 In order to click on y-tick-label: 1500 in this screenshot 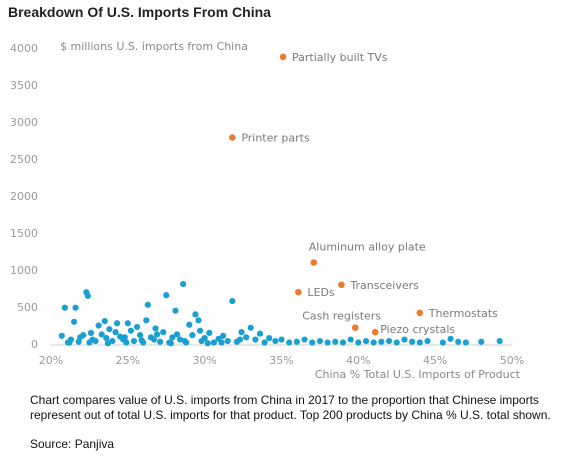, I will do `click(24, 233)`.